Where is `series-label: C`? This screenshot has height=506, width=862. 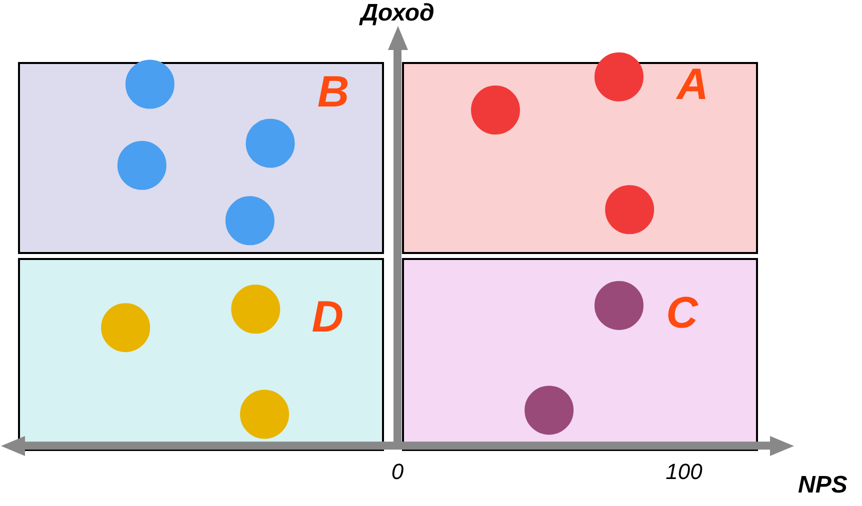 series-label: C is located at coordinates (683, 313).